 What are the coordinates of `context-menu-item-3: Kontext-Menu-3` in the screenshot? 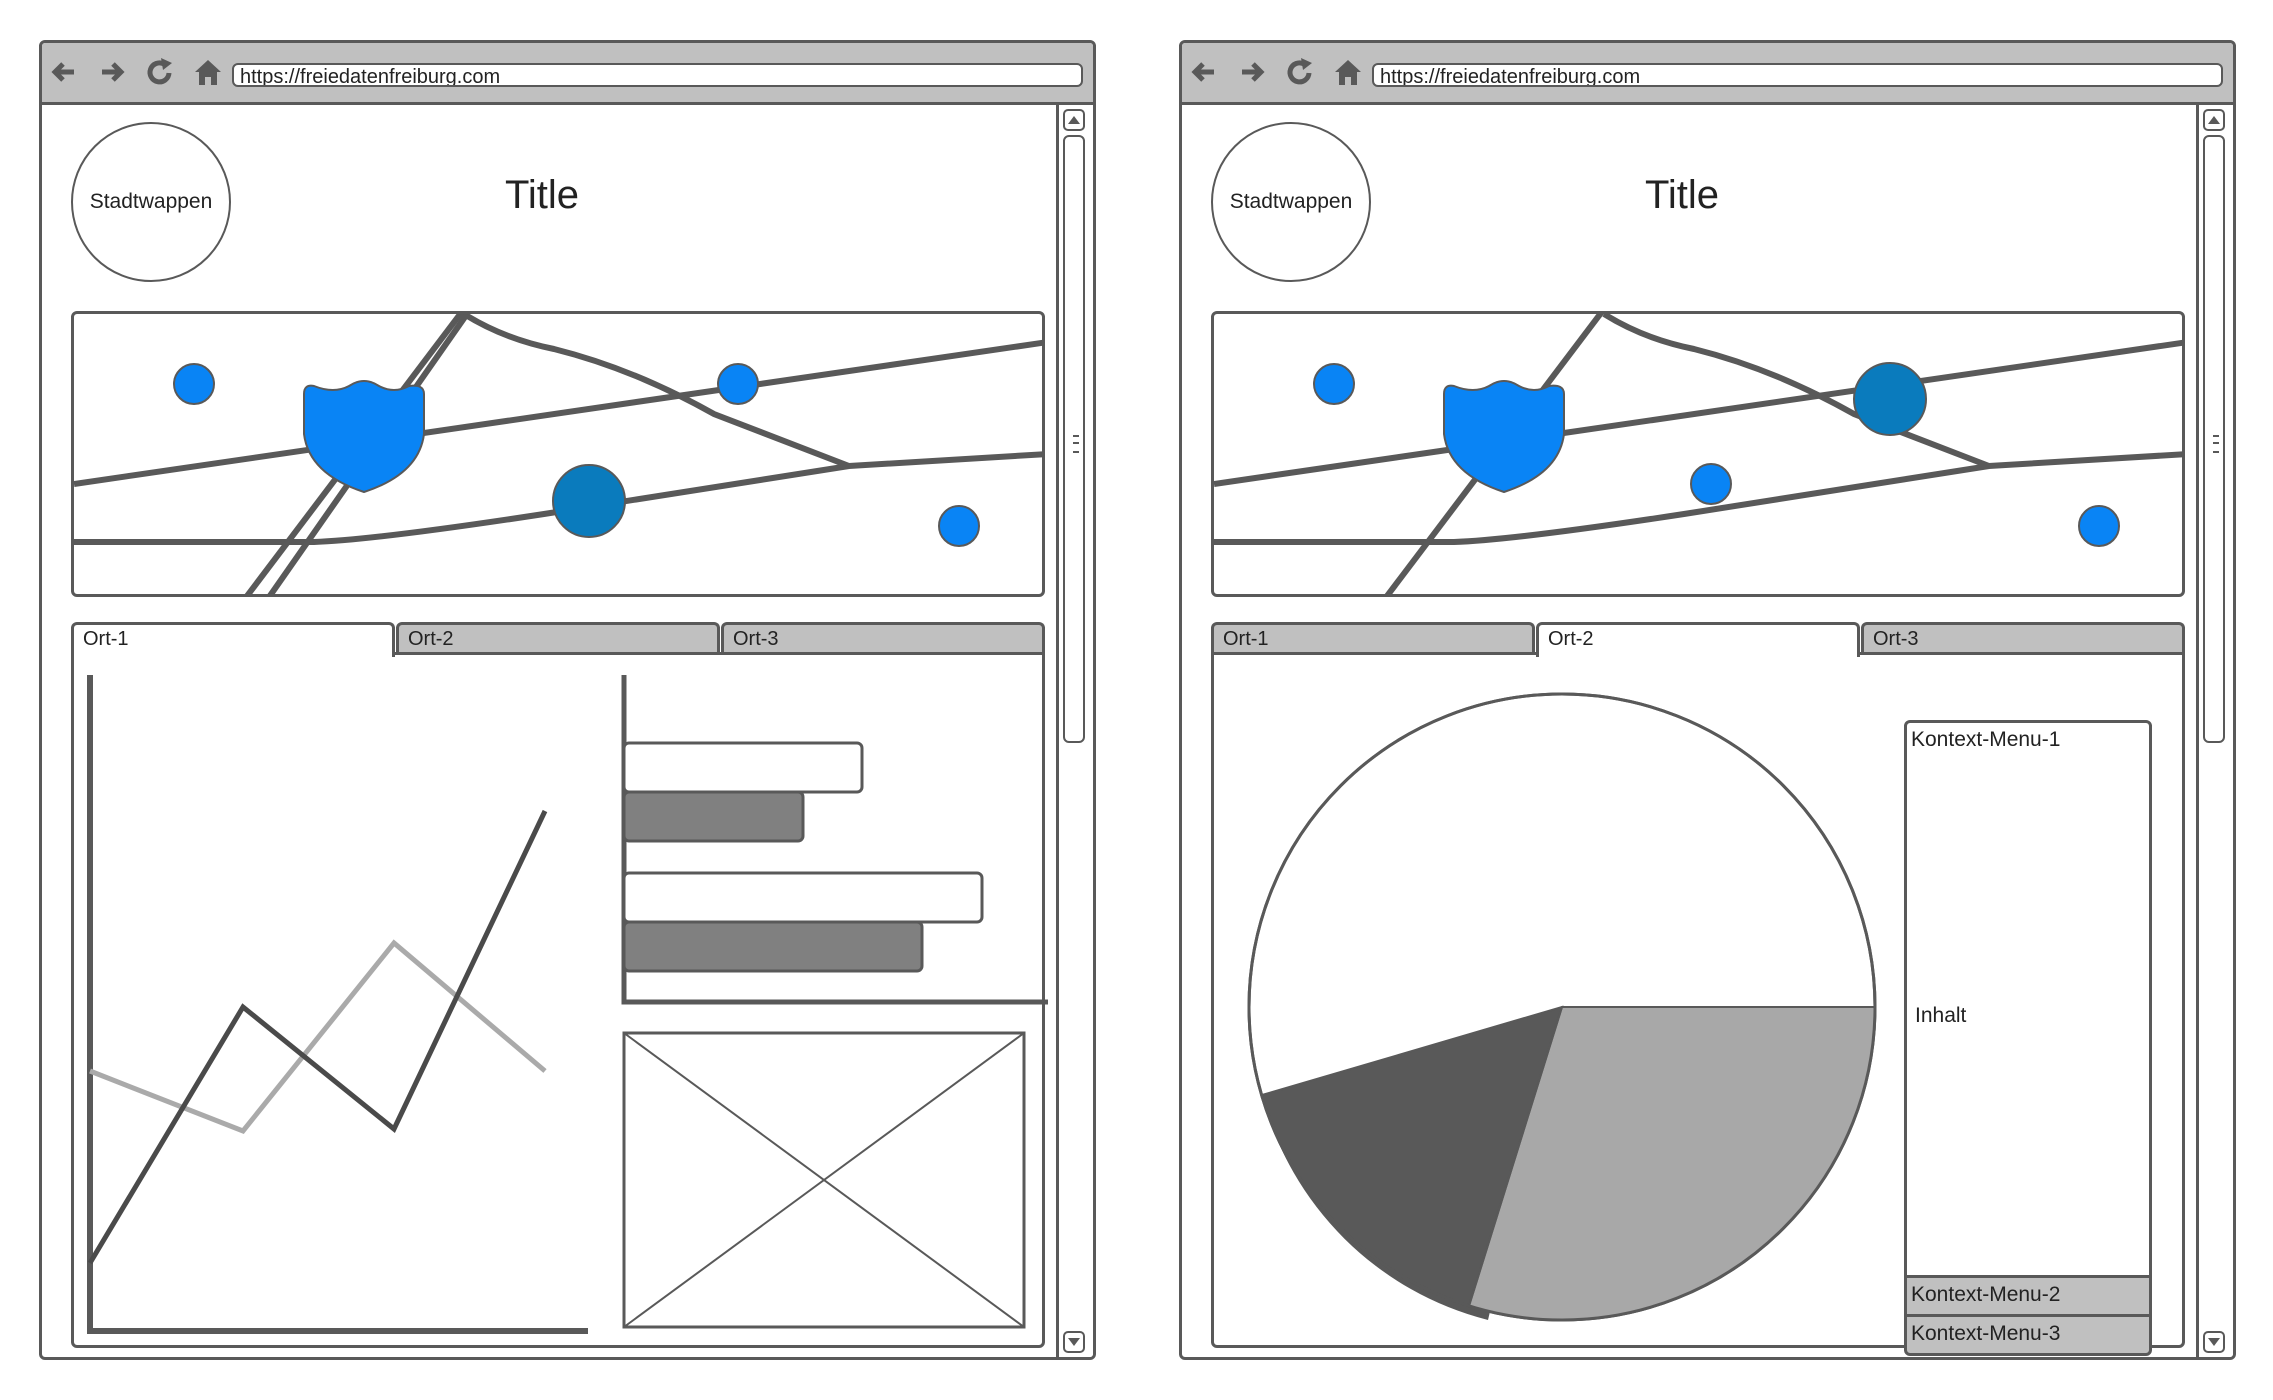 It's located at (2028, 1335).